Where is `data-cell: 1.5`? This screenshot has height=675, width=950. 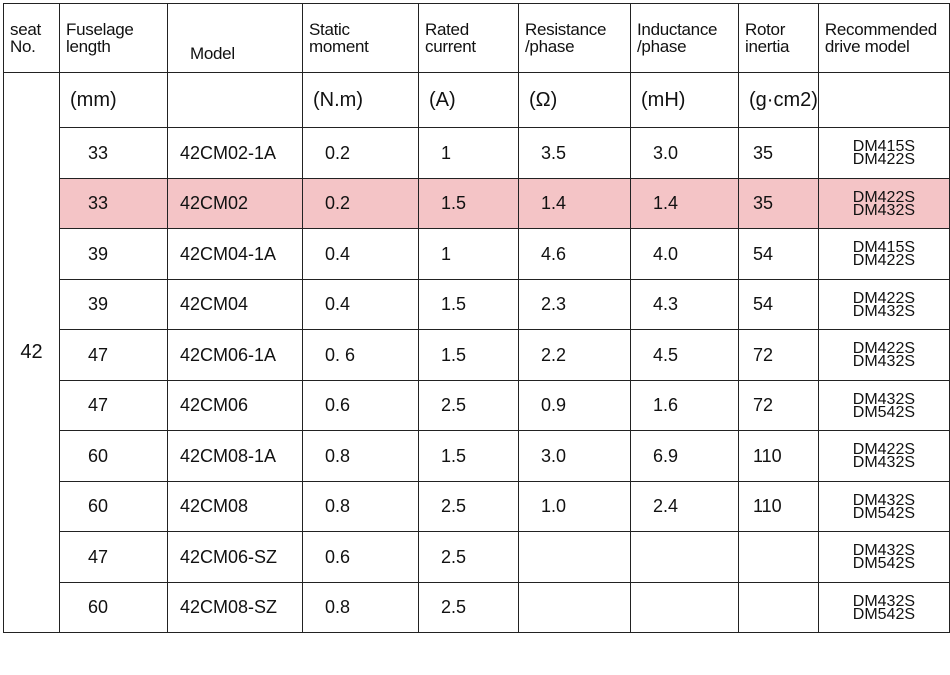 data-cell: 1.5 is located at coordinates (468, 203).